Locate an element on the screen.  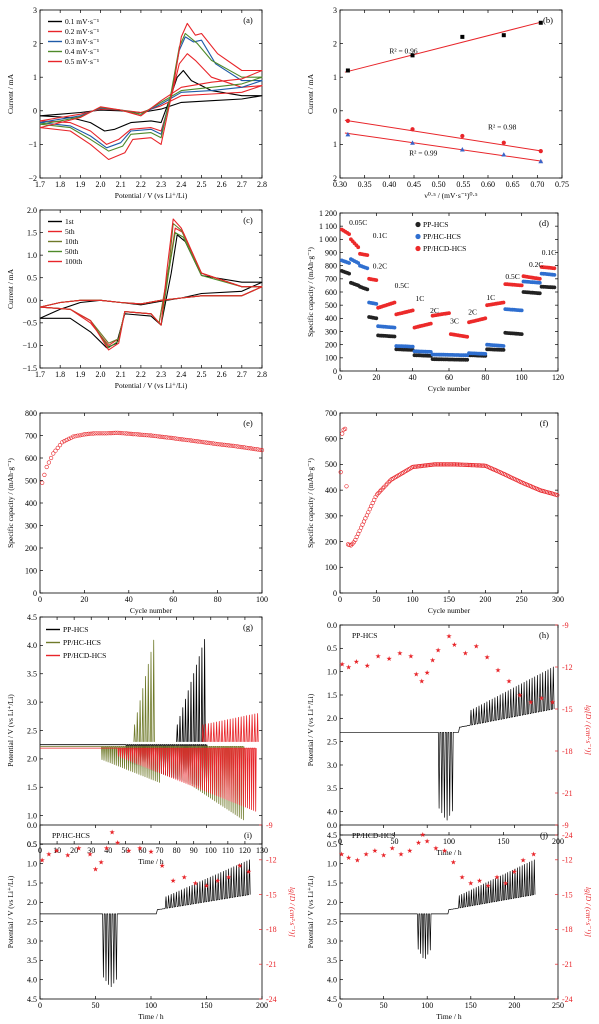
panel-label: (i) is located at coordinates (248, 835).